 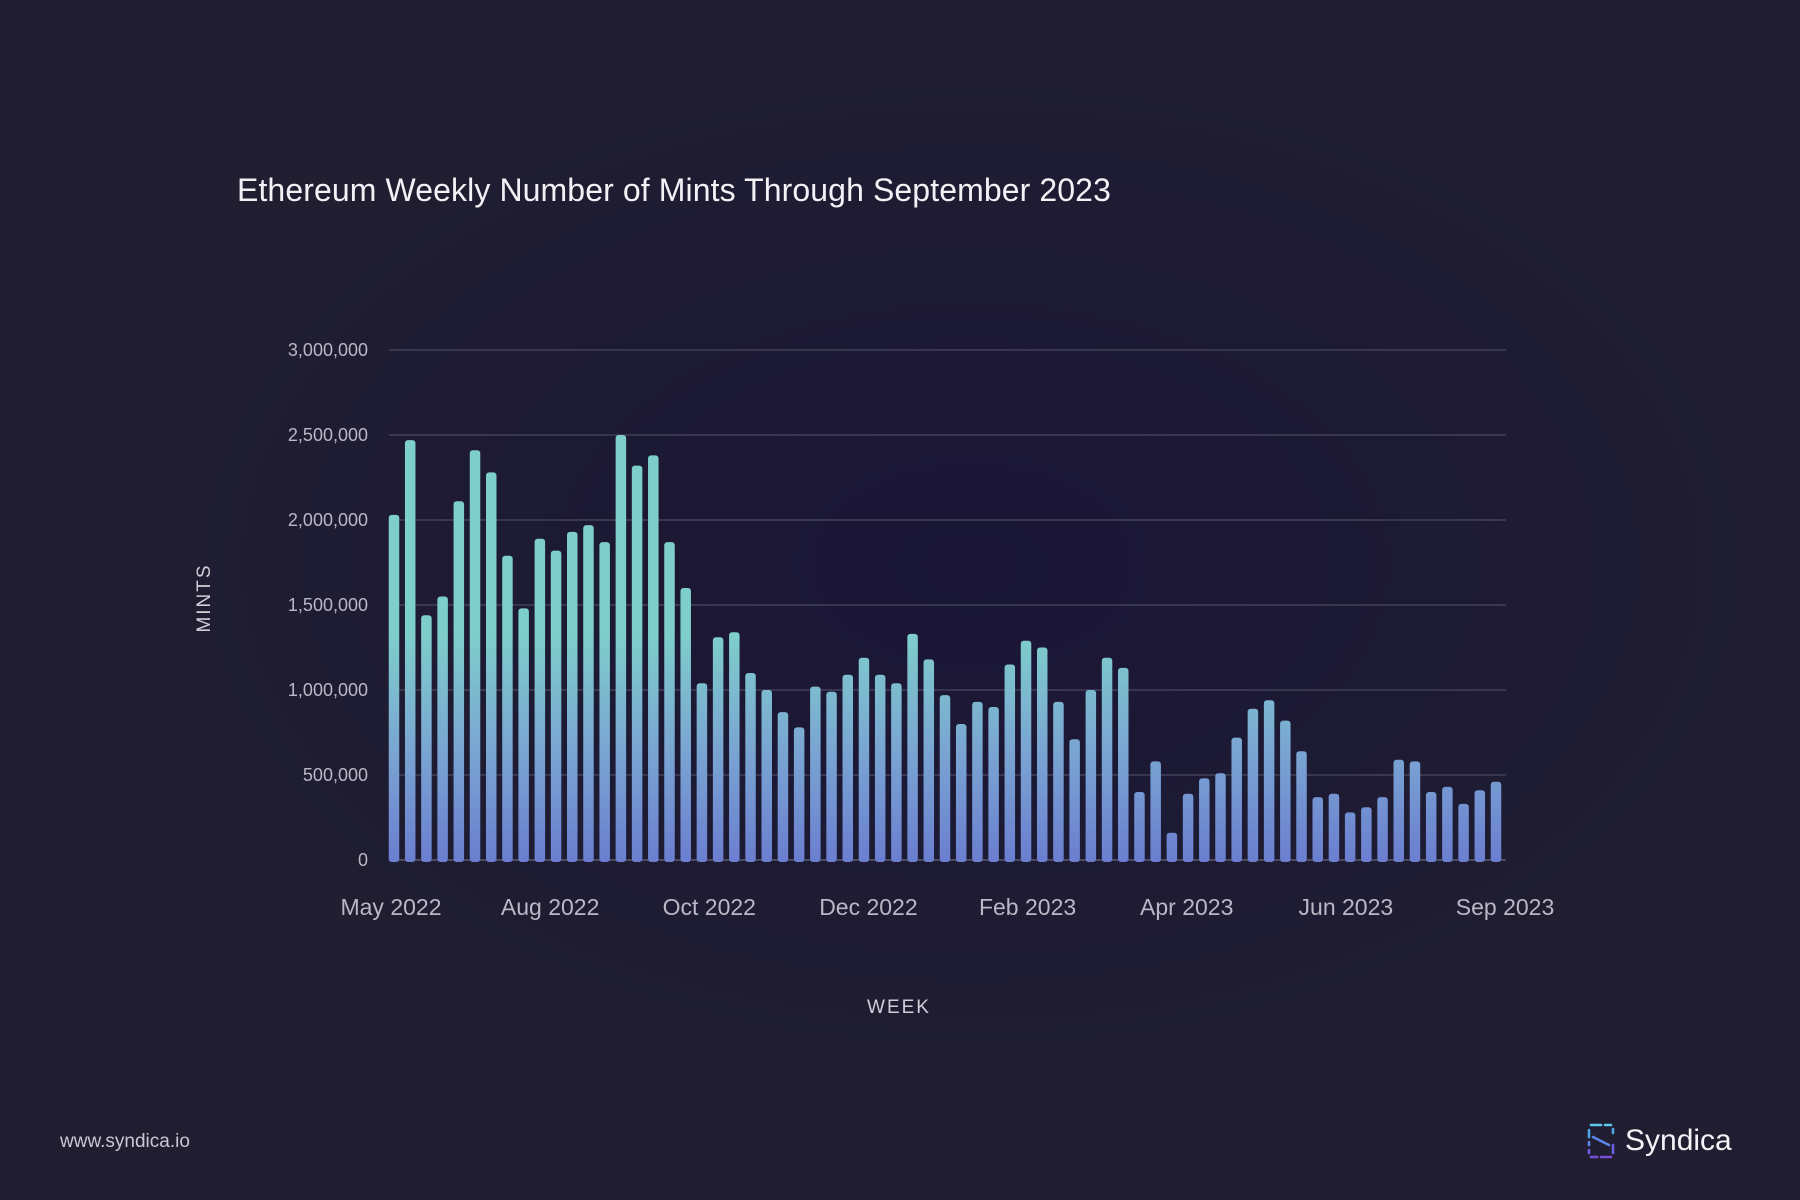 What do you see at coordinates (390, 907) in the screenshot?
I see `x-tick-label: May 2022` at bounding box center [390, 907].